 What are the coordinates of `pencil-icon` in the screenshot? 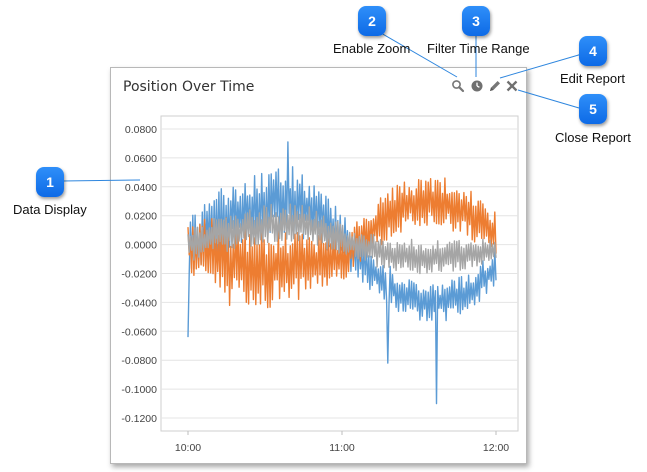 It's located at (495, 86).